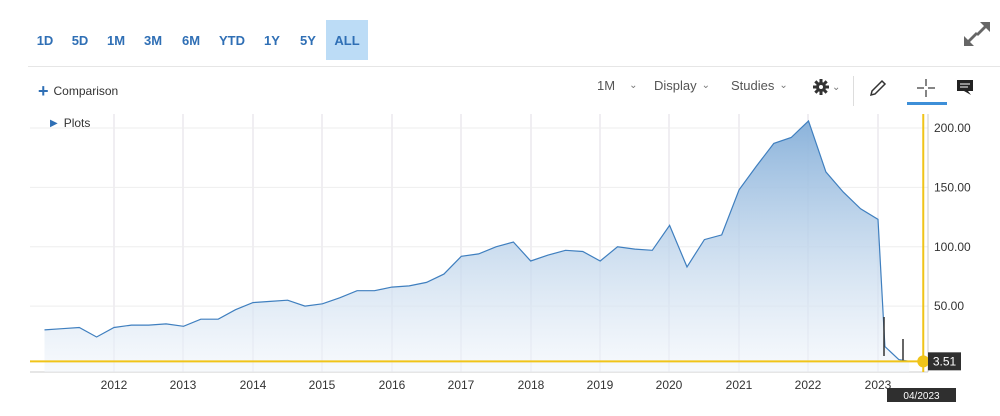 The height and width of the screenshot is (416, 1000). I want to click on plots-label: Plots, so click(77, 123).